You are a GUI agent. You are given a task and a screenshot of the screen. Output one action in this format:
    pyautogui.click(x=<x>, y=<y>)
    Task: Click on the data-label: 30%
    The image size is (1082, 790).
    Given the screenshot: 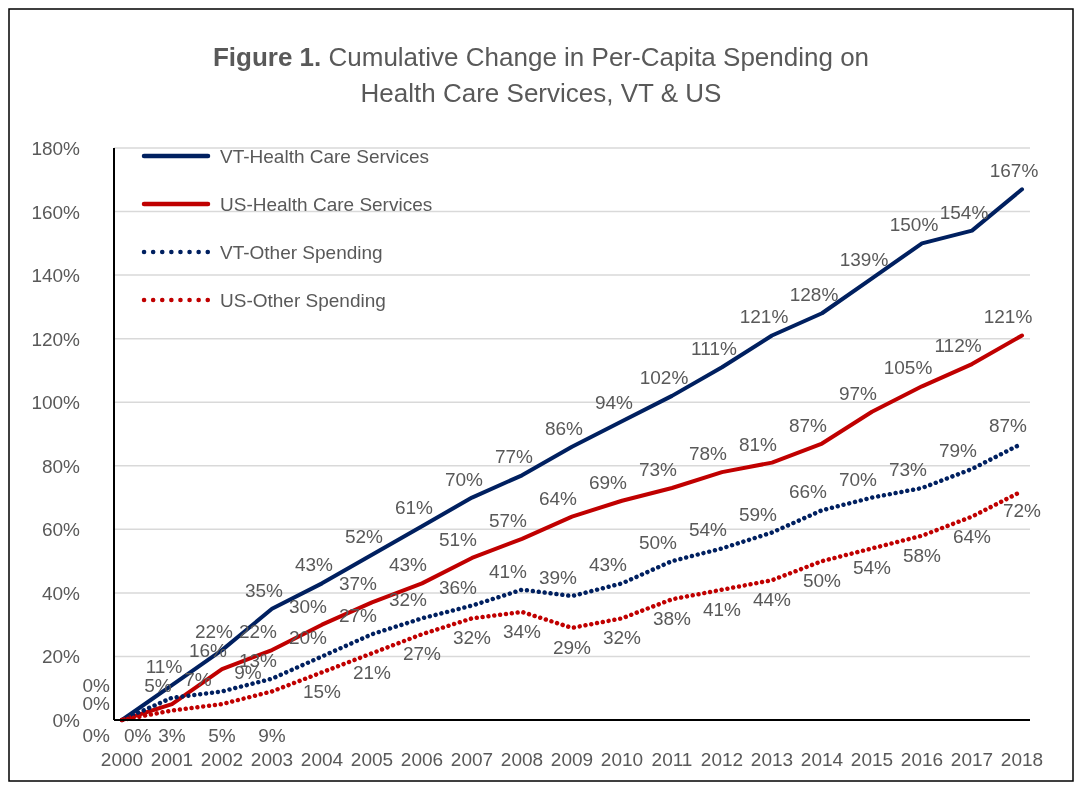 What is the action you would take?
    pyautogui.click(x=308, y=606)
    